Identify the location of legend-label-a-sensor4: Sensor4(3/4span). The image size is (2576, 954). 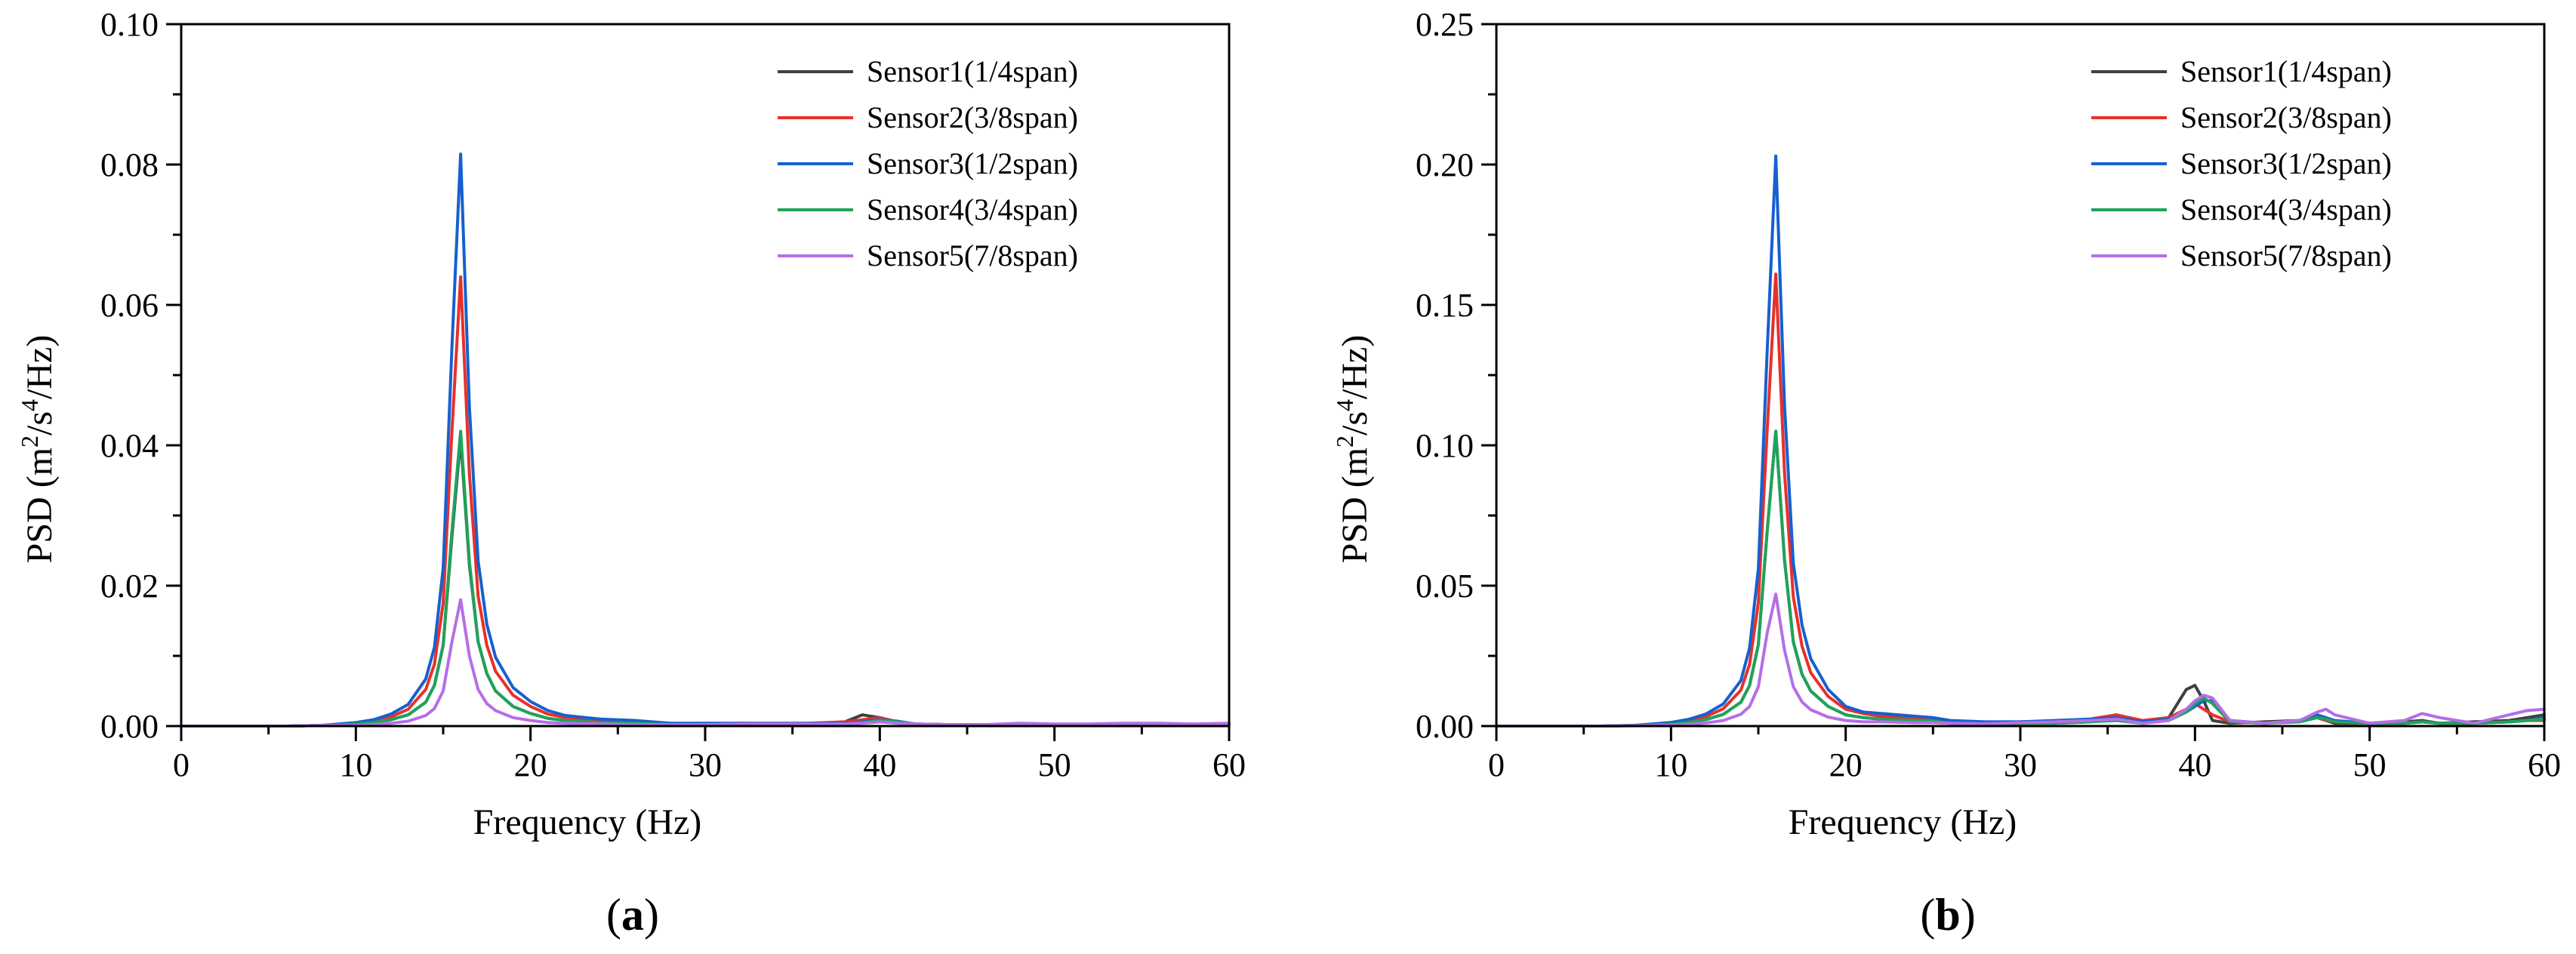
(973, 209).